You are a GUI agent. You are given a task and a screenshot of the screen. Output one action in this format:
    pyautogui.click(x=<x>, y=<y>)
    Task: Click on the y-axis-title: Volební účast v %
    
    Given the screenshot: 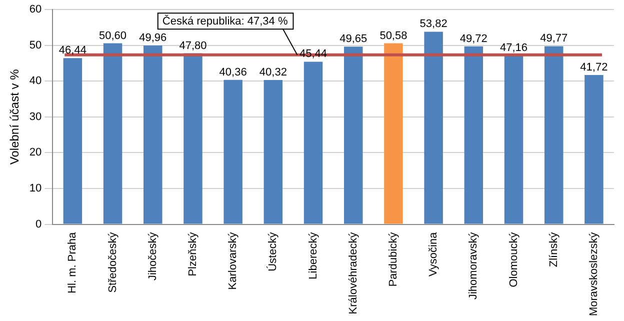 What is the action you would take?
    pyautogui.click(x=15, y=116)
    